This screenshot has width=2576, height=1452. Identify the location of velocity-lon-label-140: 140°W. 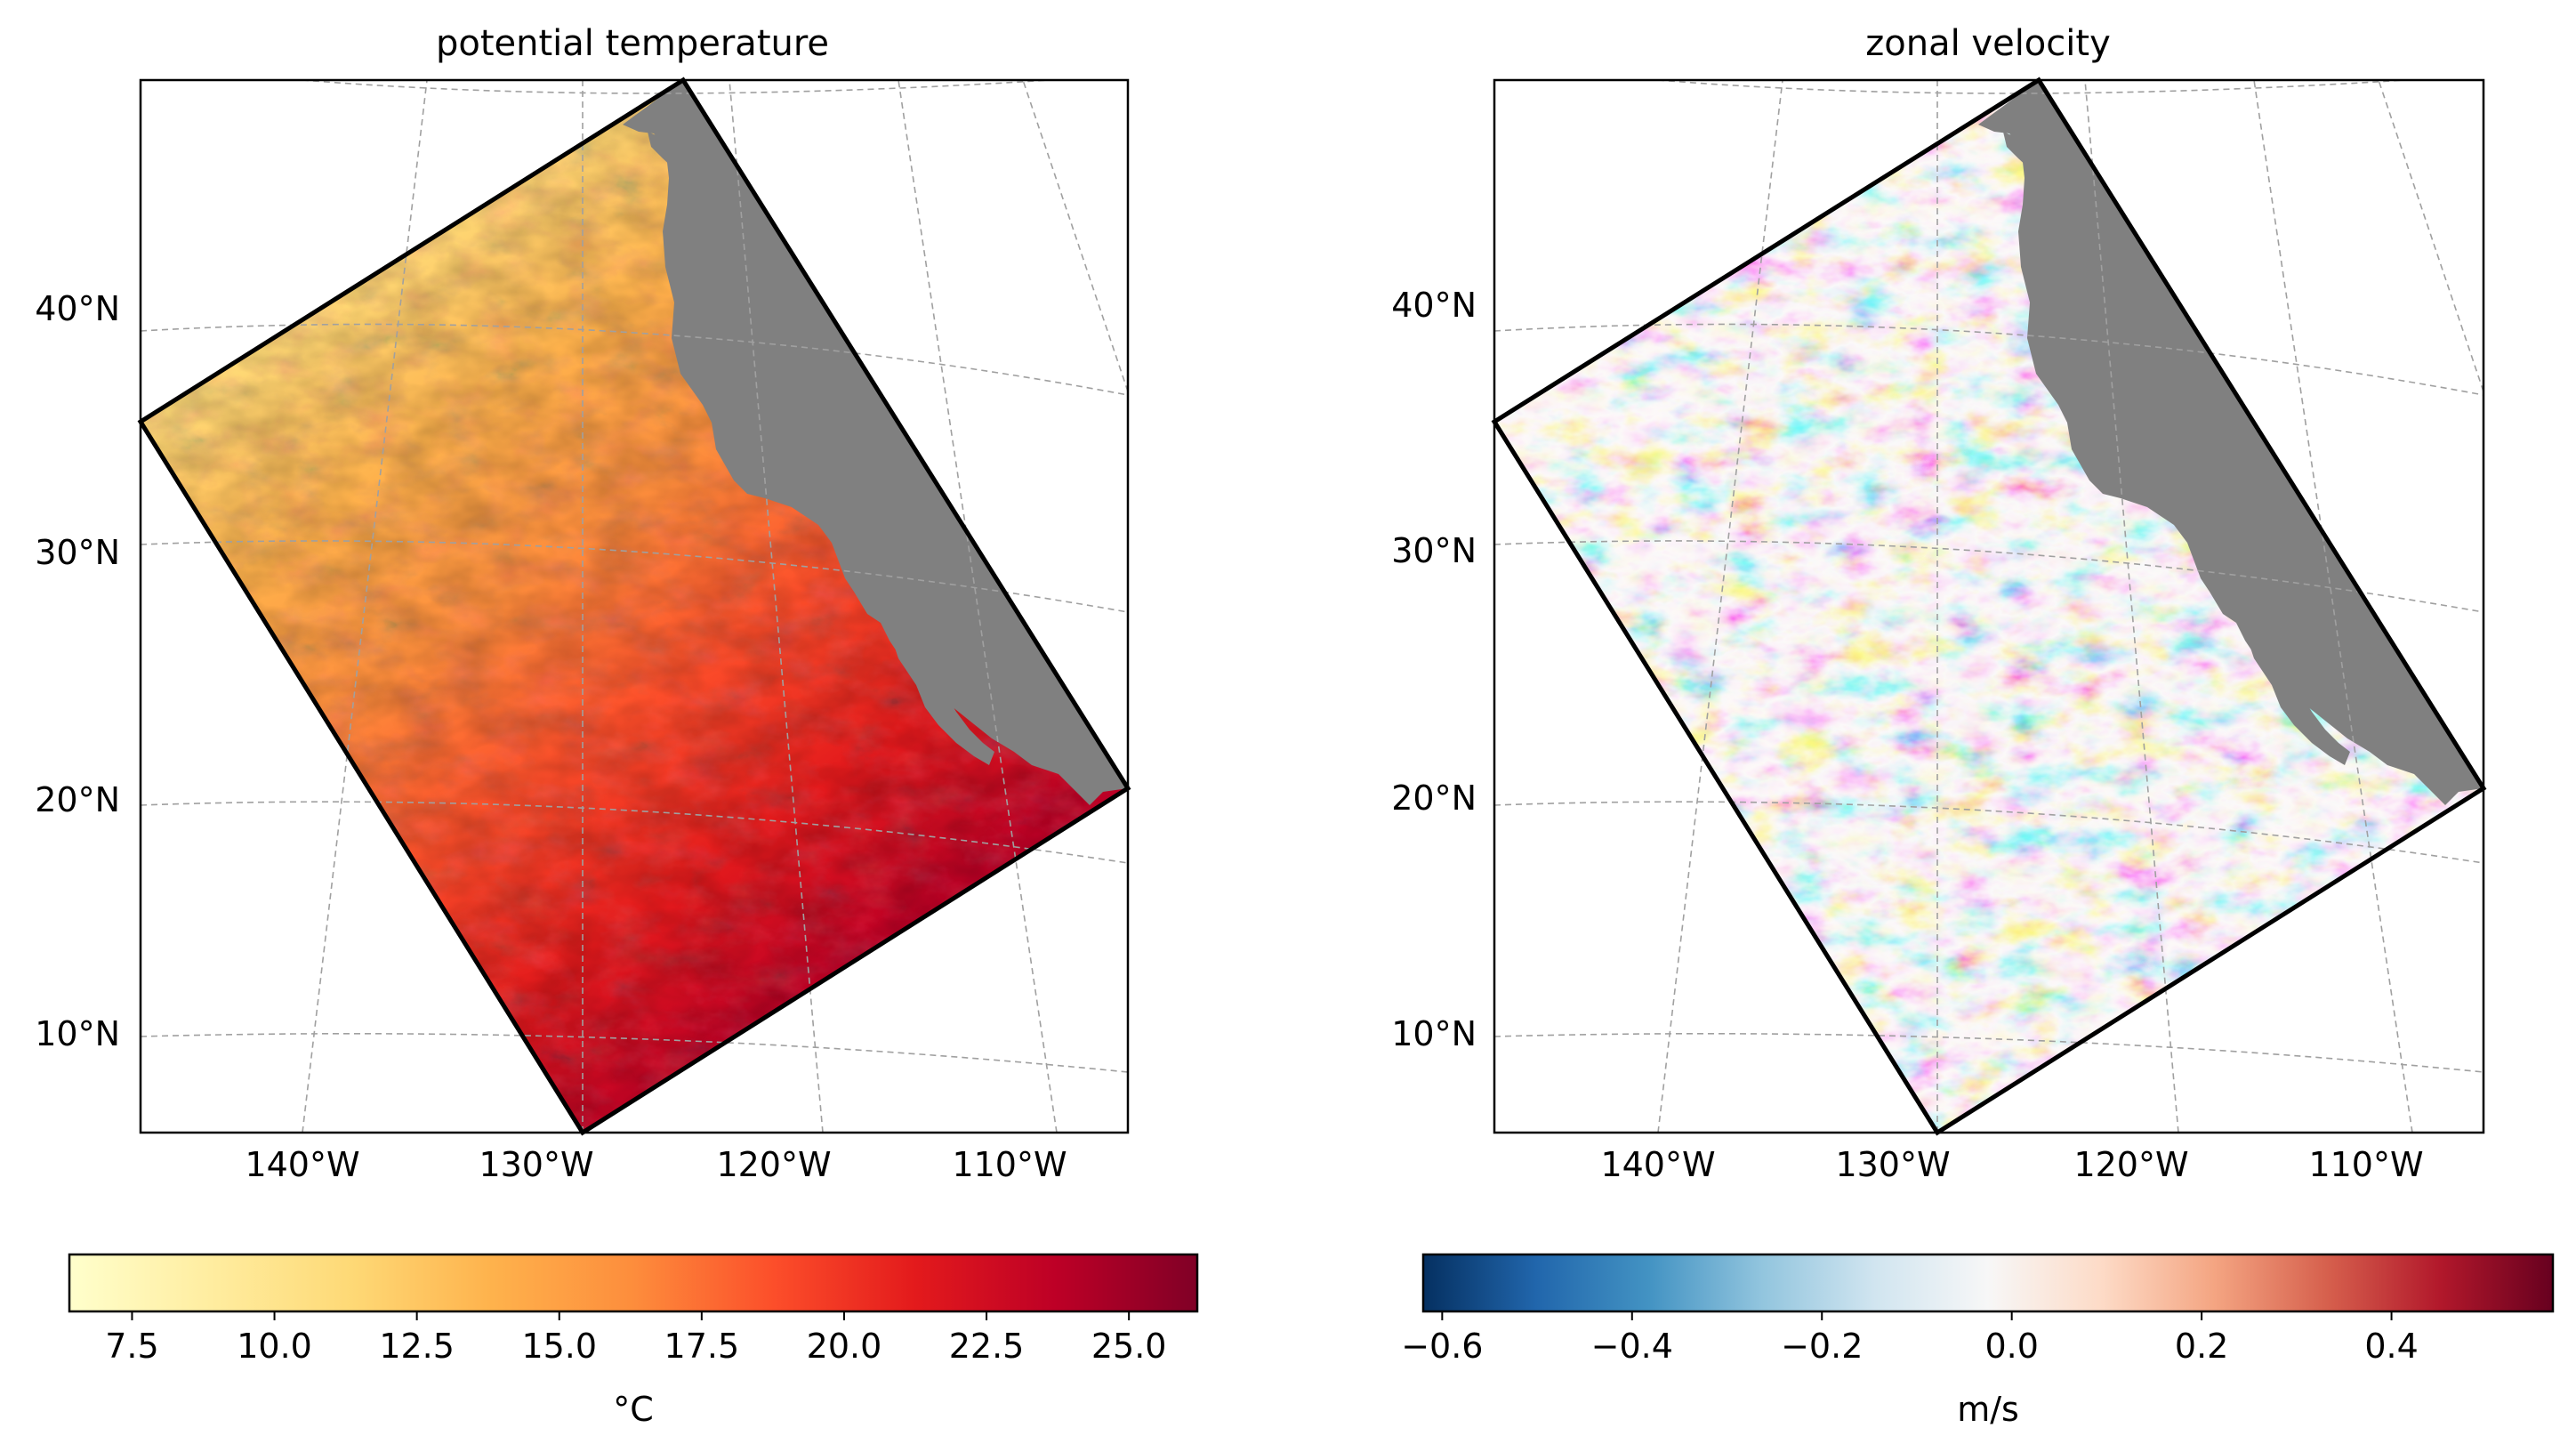
(1657, 1164).